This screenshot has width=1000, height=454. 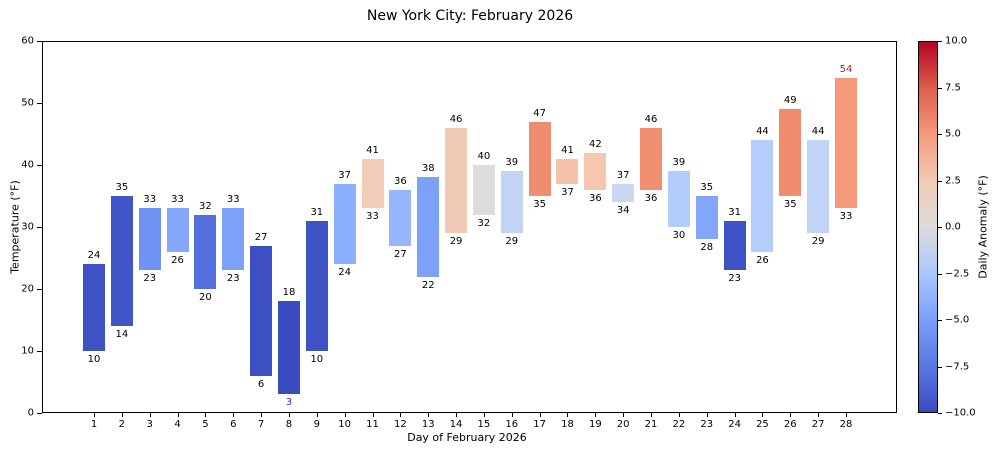 I want to click on bar-high-label-day-26: 49, so click(x=790, y=101).